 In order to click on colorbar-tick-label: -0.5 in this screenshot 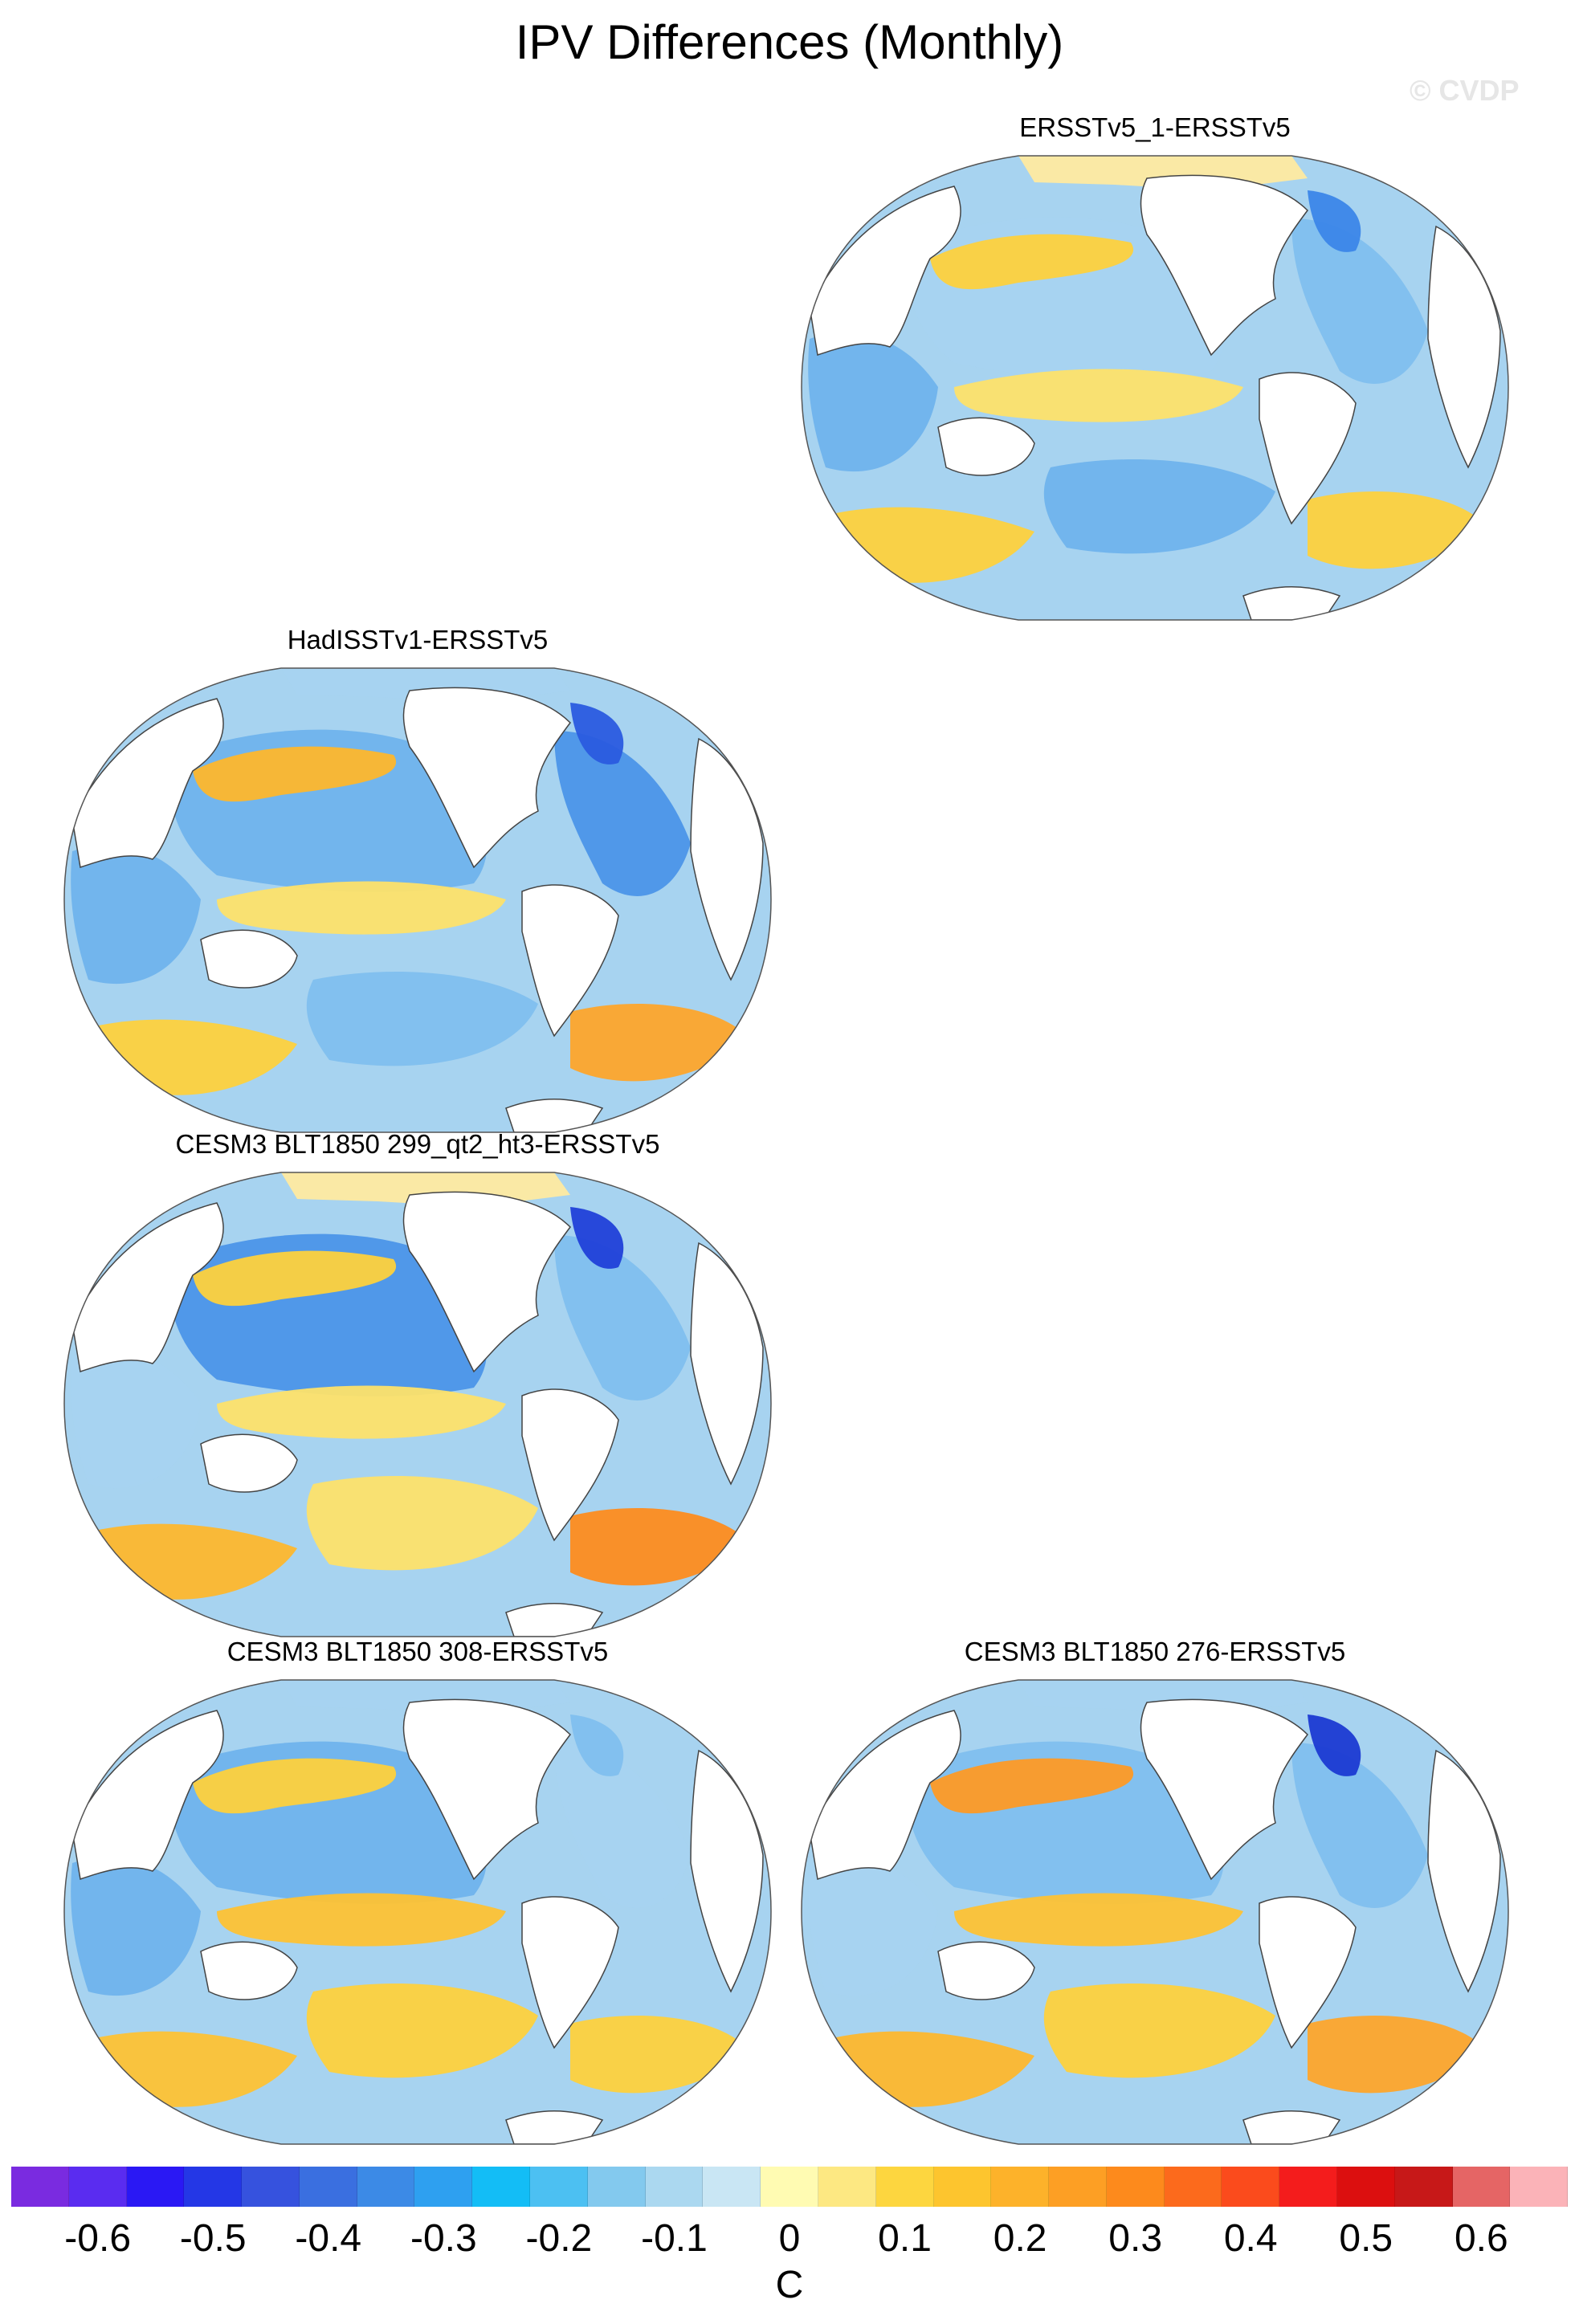, I will do `click(213, 2239)`.